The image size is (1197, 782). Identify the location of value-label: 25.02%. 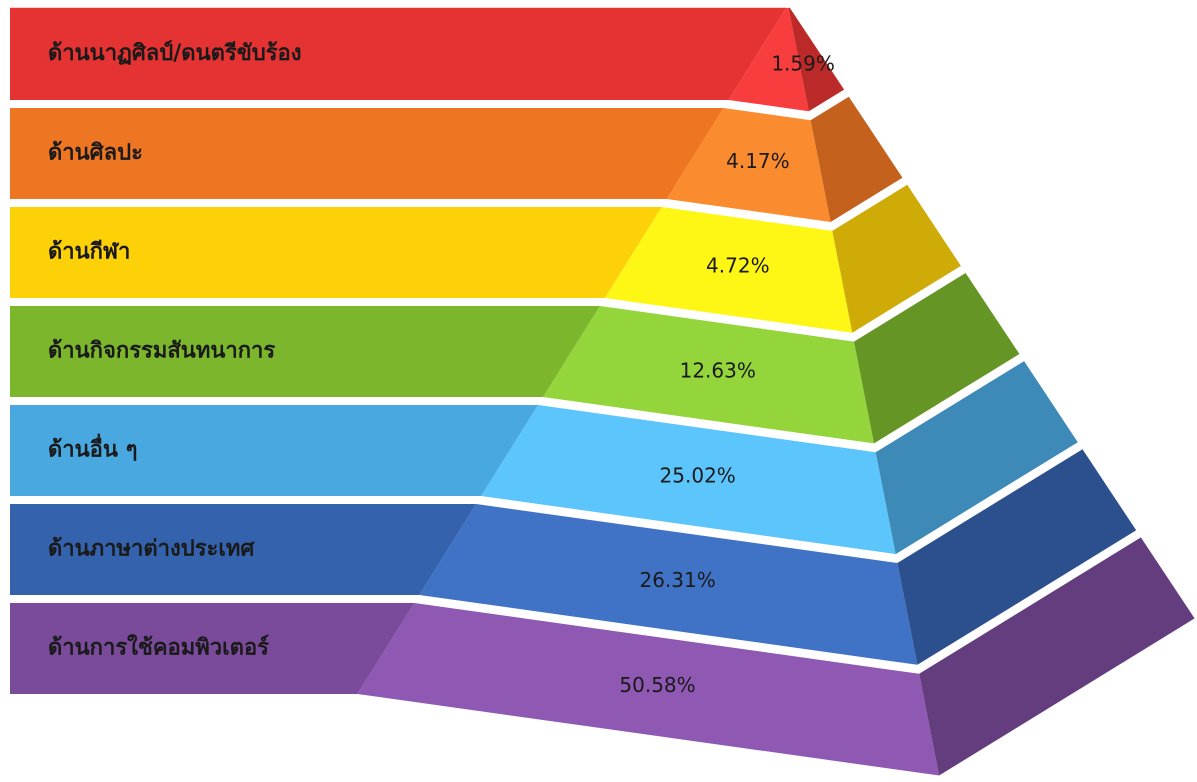
(698, 475).